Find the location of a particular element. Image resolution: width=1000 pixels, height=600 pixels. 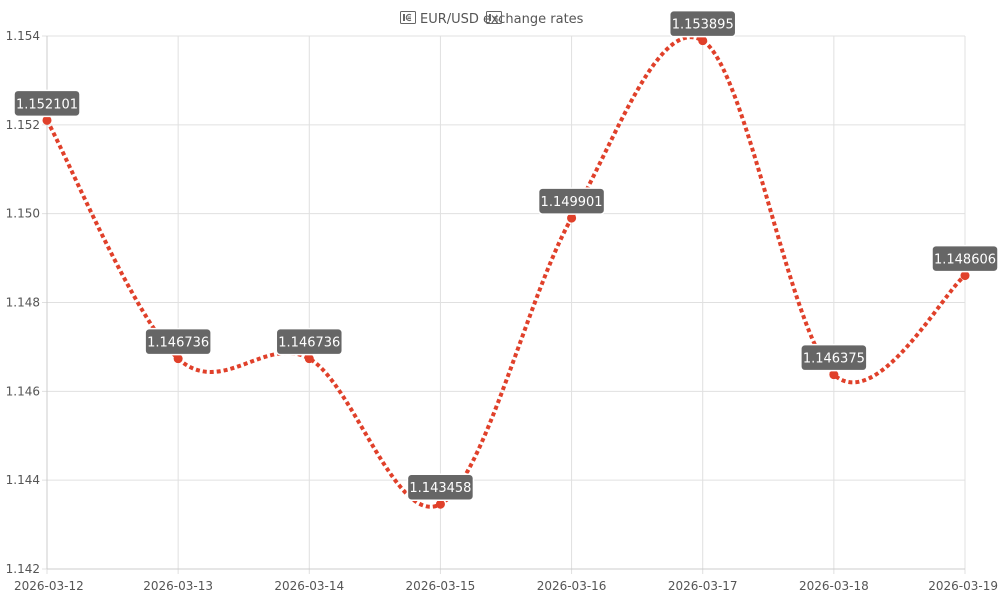

y-axis-ticks: 1.142 1.144 1.146 1.148 1.150 1.152 1.154 is located at coordinates (23, 302).